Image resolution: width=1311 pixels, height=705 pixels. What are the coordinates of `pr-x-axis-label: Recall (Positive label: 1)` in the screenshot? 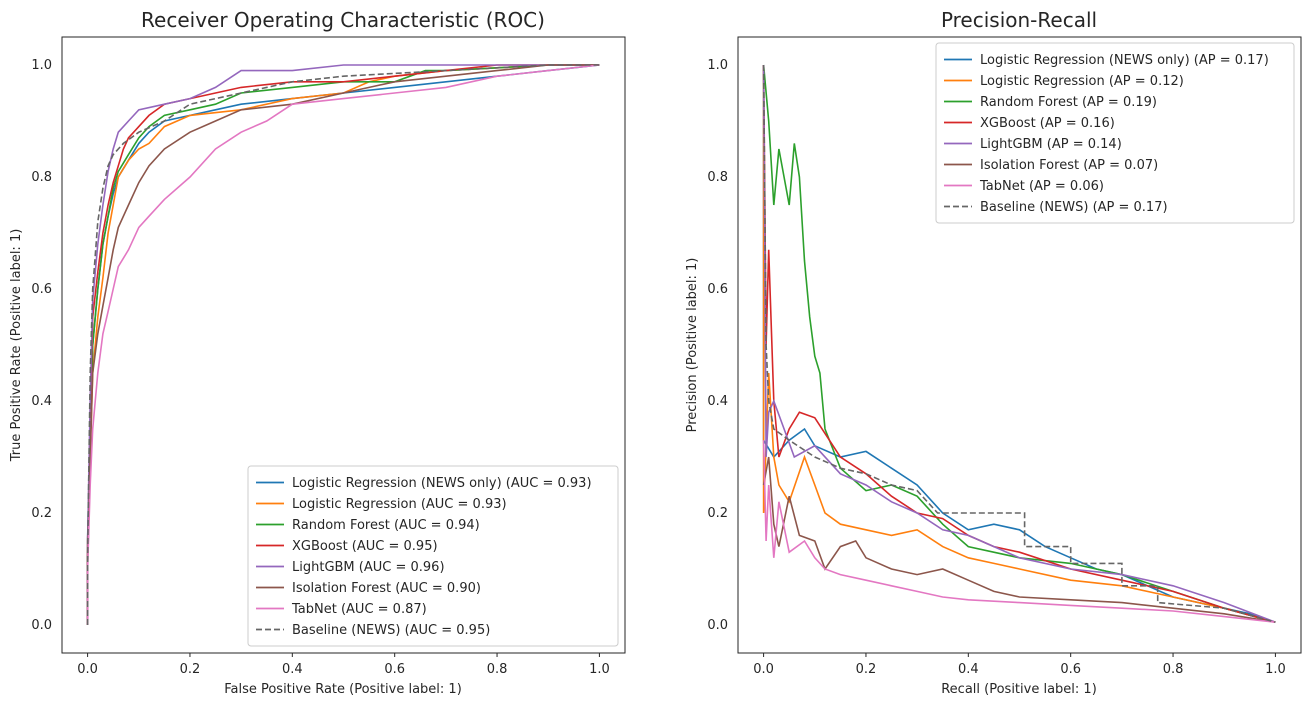 It's located at (1019, 689).